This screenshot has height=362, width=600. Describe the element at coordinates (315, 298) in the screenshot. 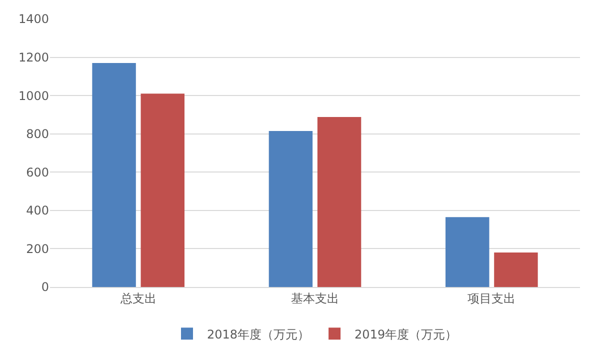

I see `x-tick-label: 基本支出` at that location.